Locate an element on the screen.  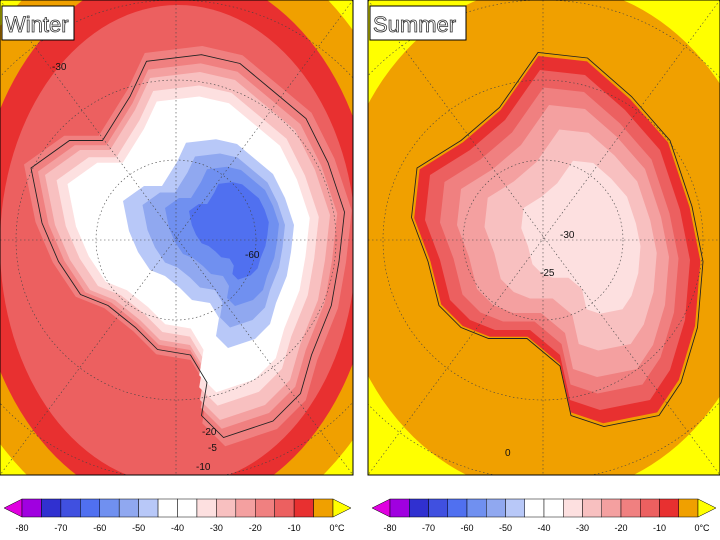
panel-title: Summer is located at coordinates (414, 24).